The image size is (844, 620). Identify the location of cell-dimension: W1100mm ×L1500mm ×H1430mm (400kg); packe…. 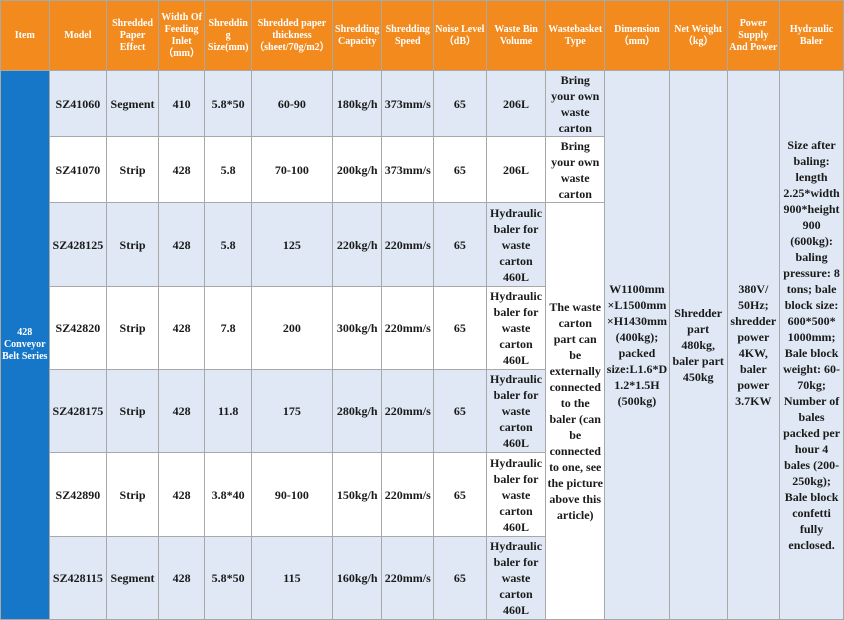
(637, 345).